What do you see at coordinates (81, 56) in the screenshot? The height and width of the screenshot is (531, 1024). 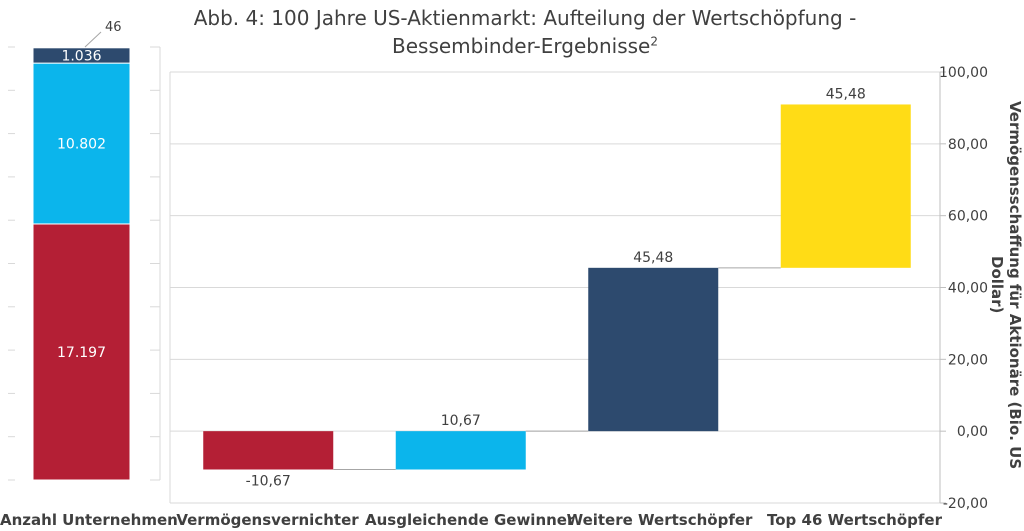 I see `stacked-segment-label-2: 1.036` at bounding box center [81, 56].